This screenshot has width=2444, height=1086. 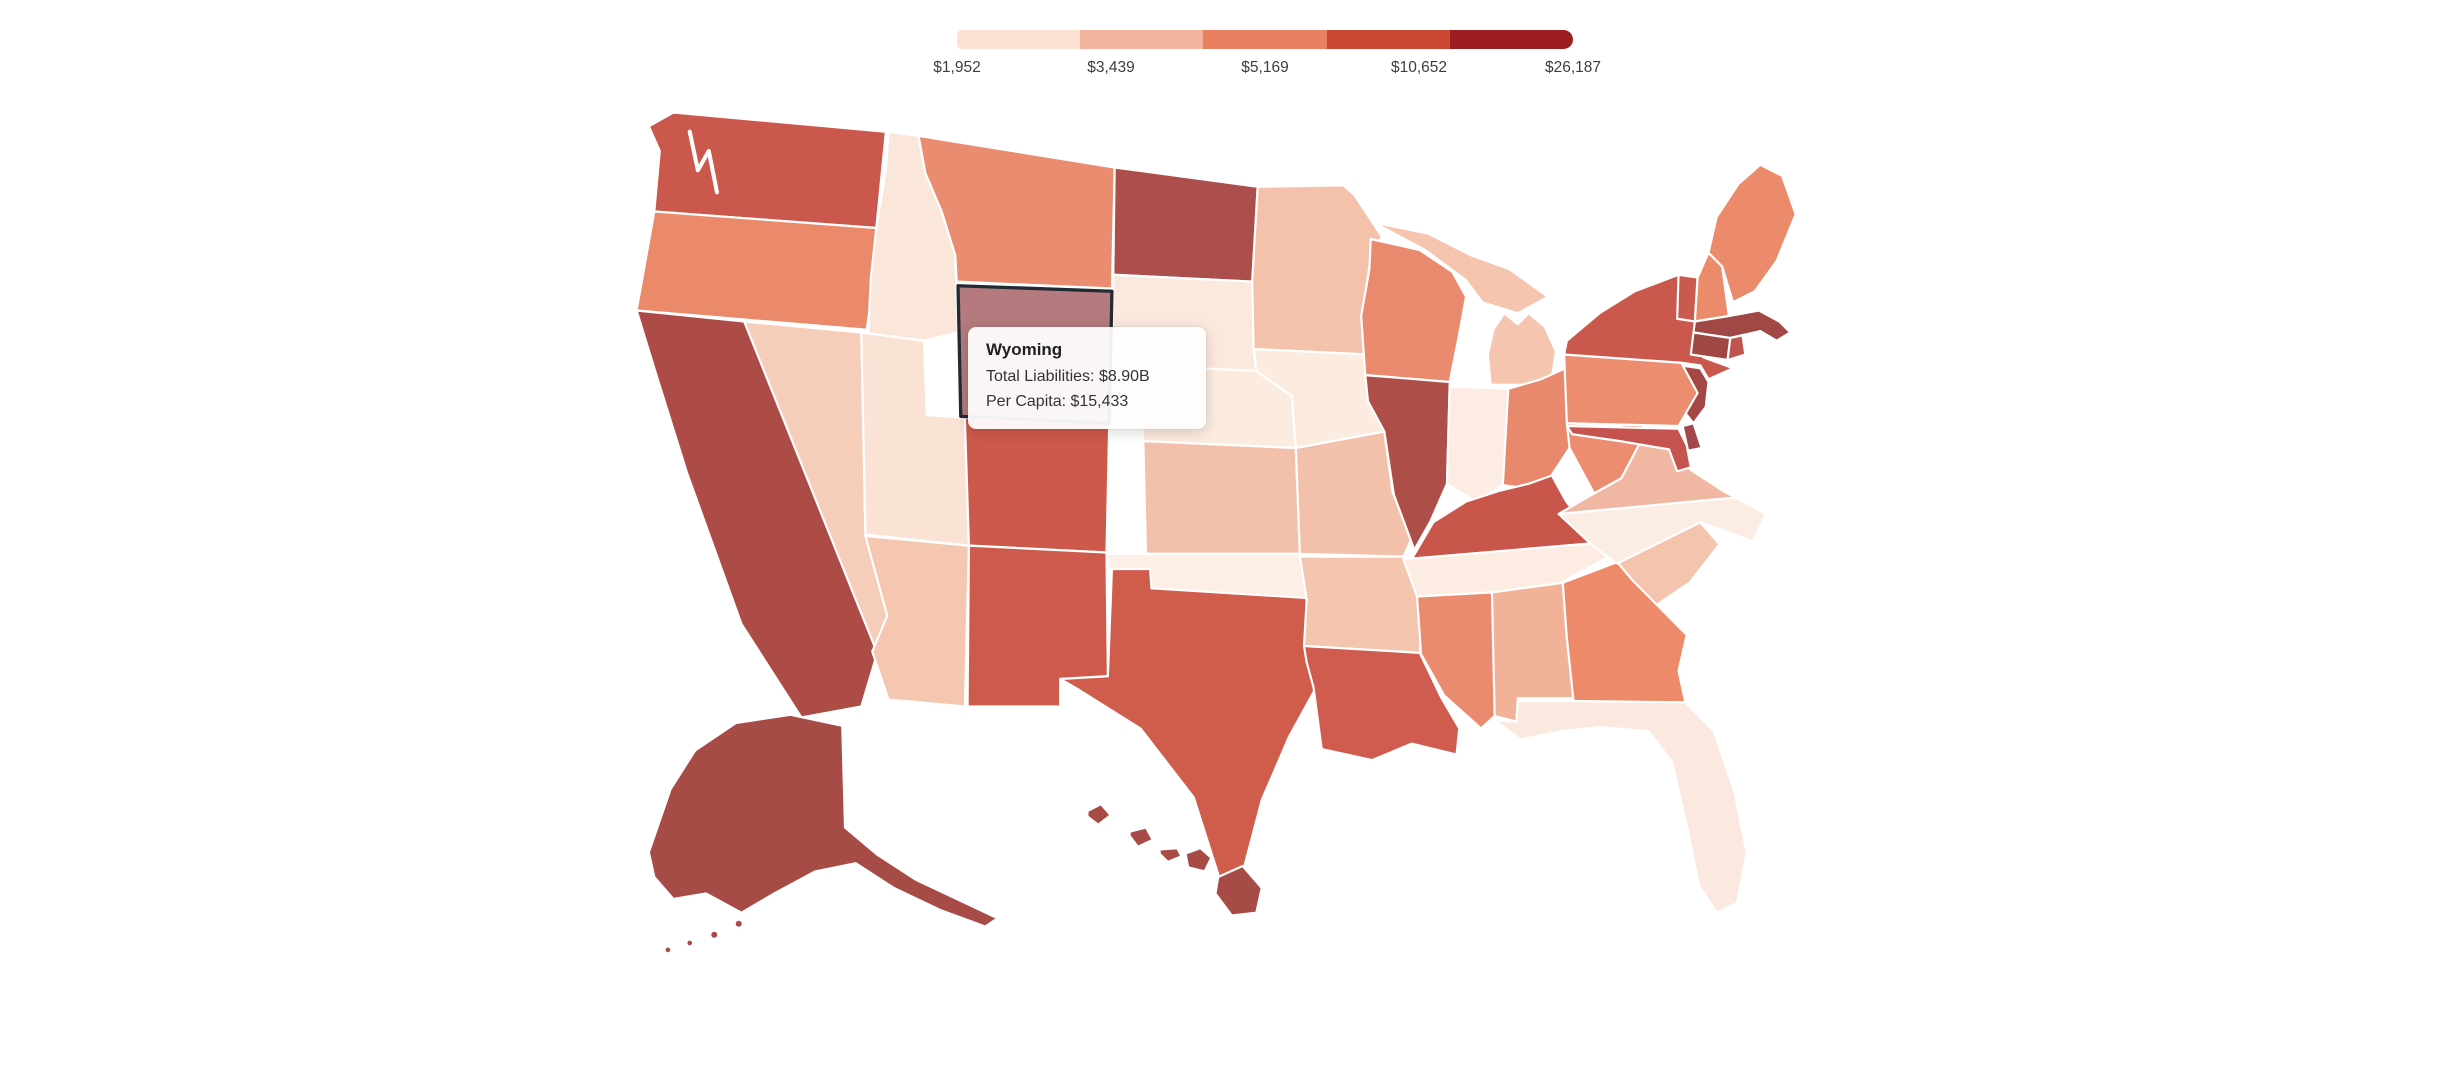 I want to click on state-kansas, so click(x=1221, y=497).